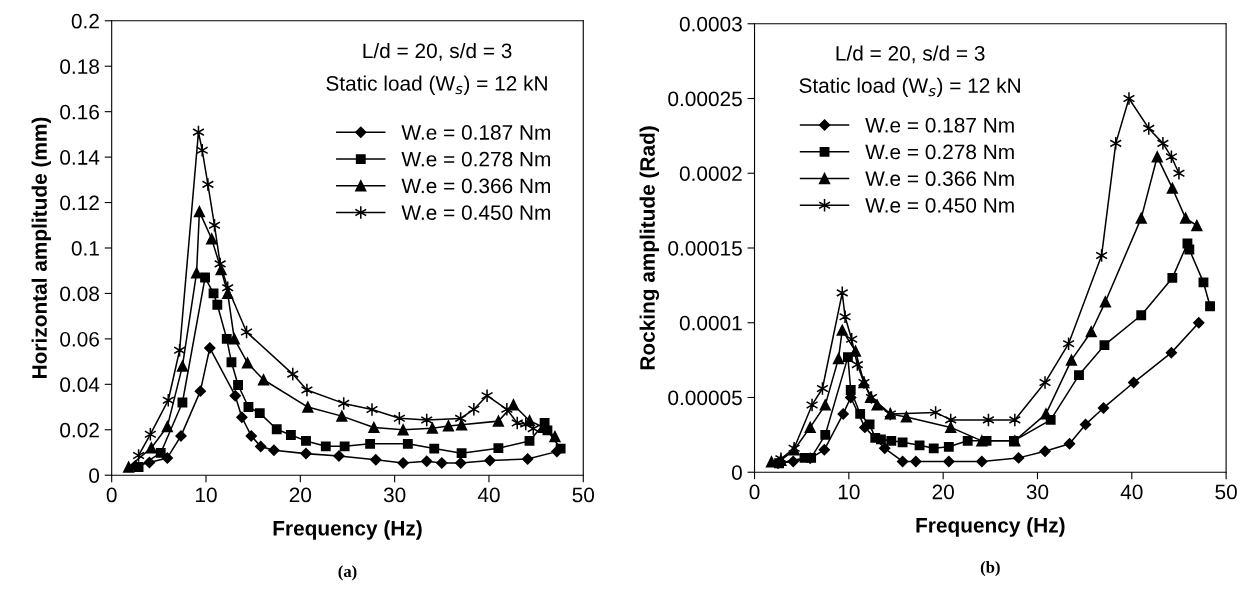  What do you see at coordinates (705, 248) in the screenshot?
I see `y-tick-label: 0.00015` at bounding box center [705, 248].